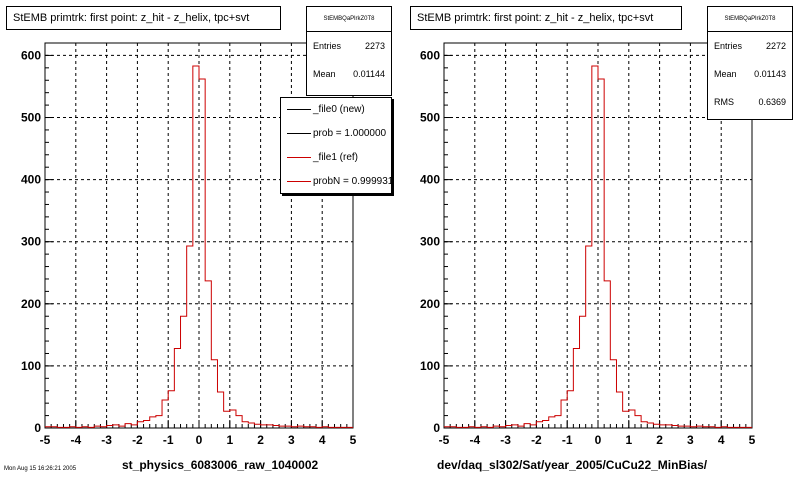  What do you see at coordinates (628, 440) in the screenshot?
I see `right-x-tick-label: 1` at bounding box center [628, 440].